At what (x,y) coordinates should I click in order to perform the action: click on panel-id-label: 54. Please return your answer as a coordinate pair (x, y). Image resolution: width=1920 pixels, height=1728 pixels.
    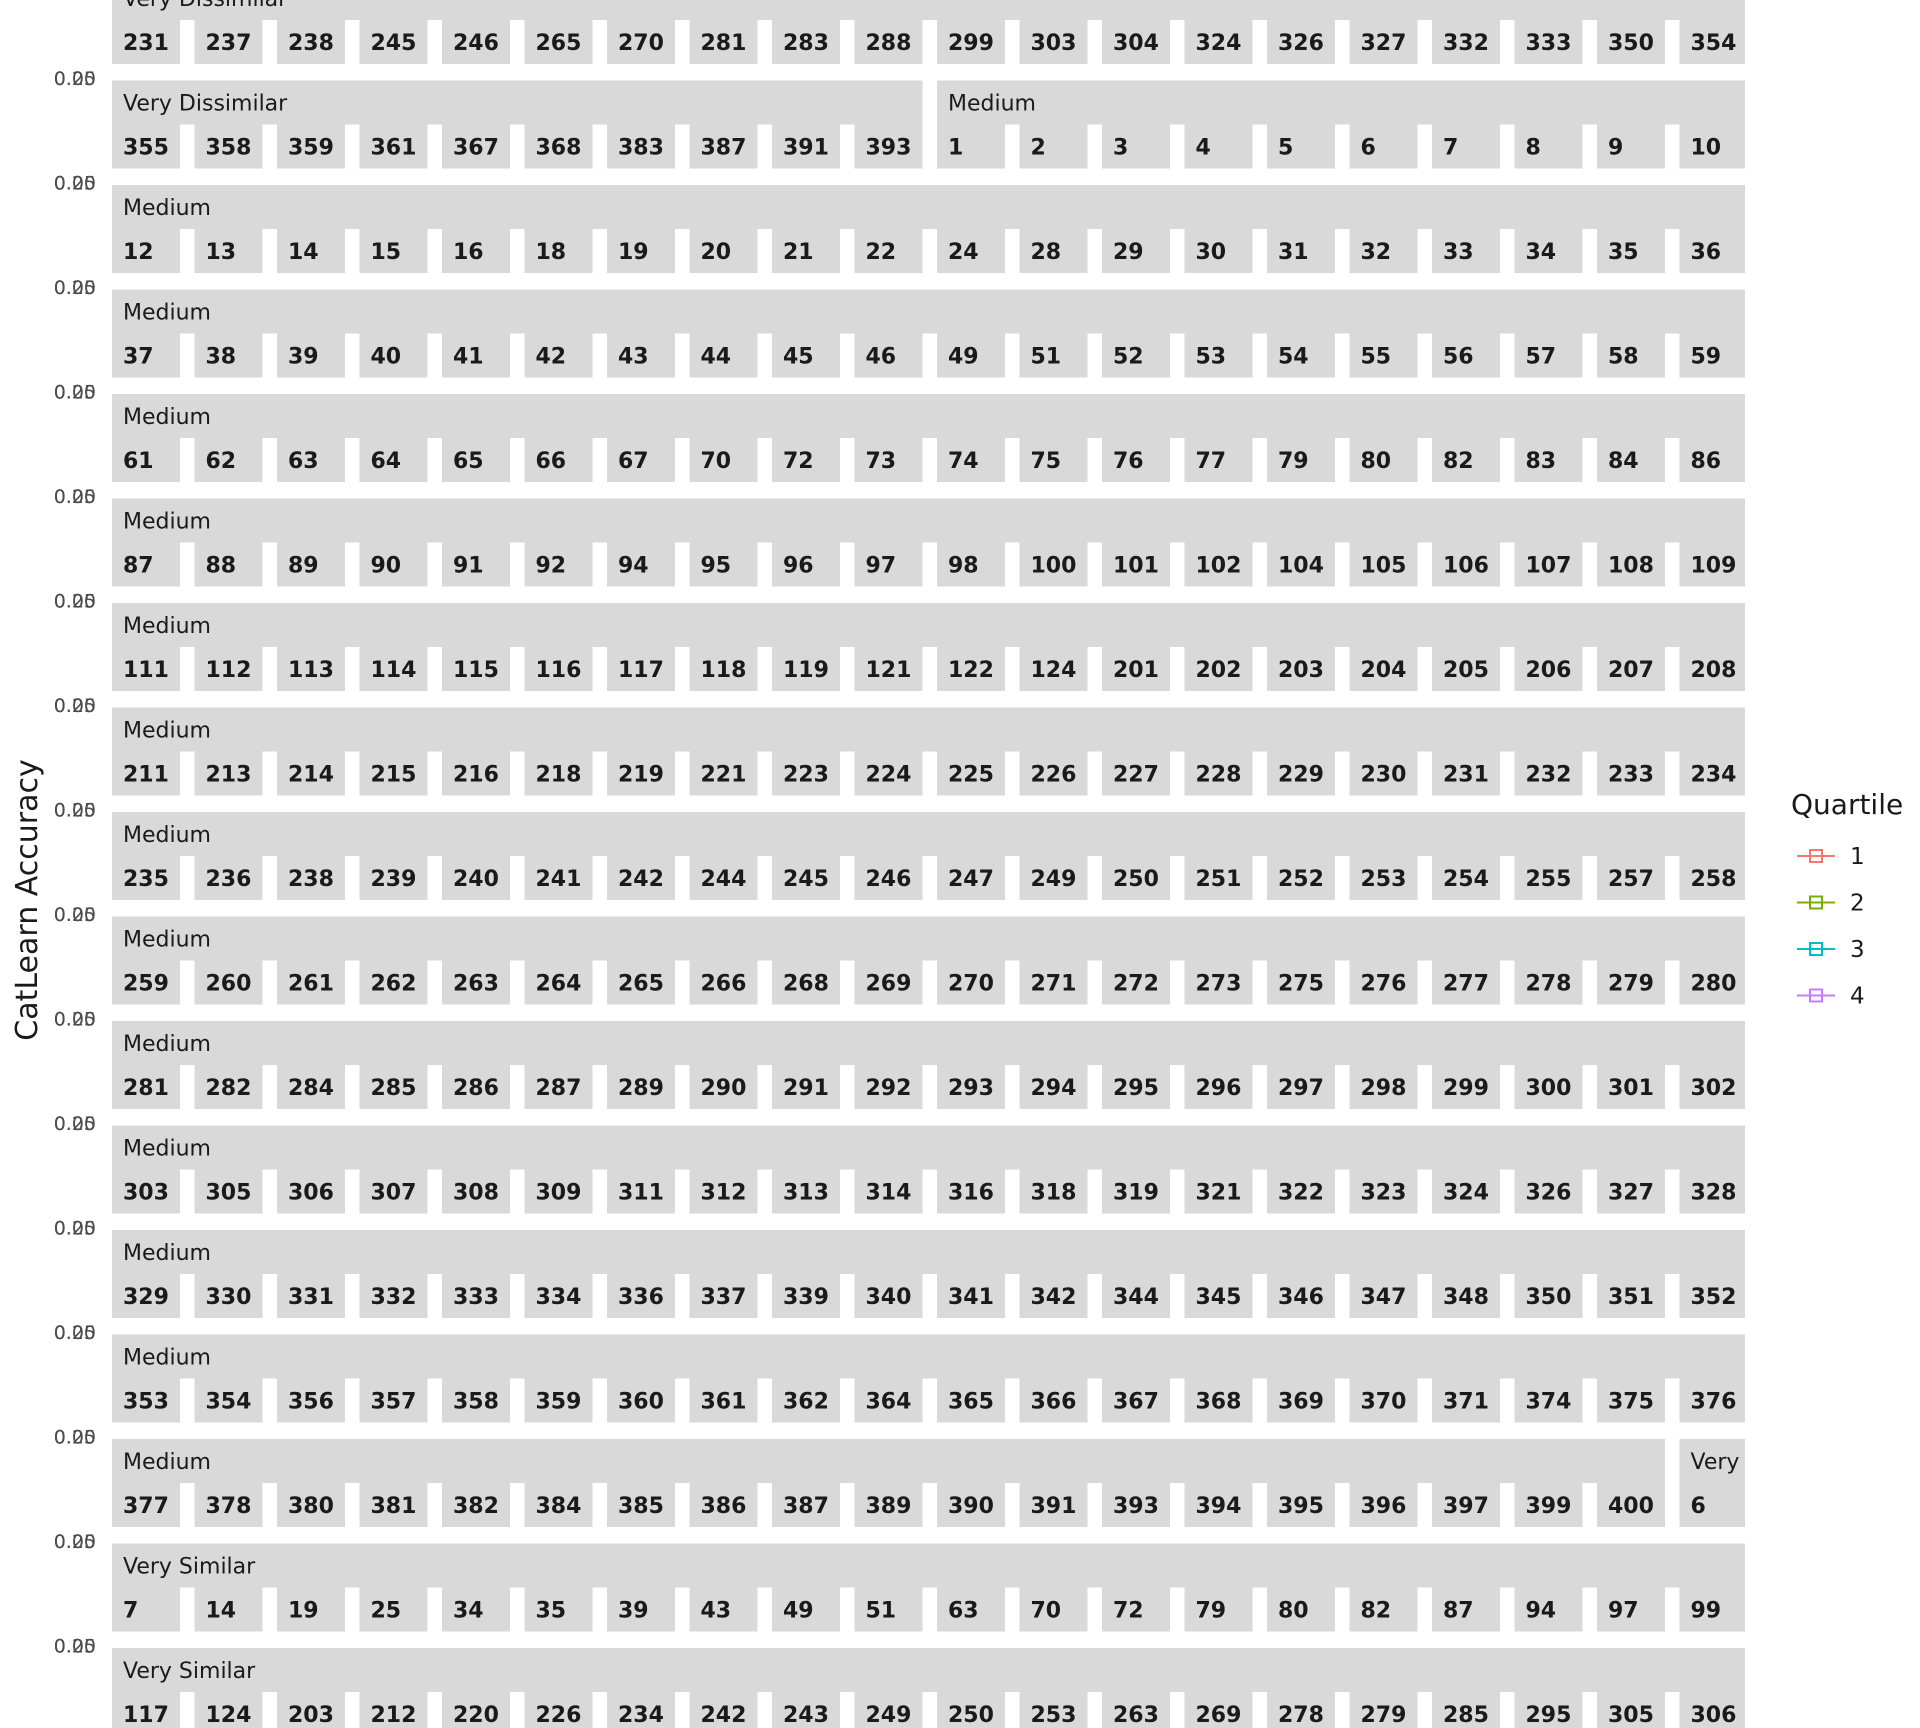
    Looking at the image, I should click on (1293, 357).